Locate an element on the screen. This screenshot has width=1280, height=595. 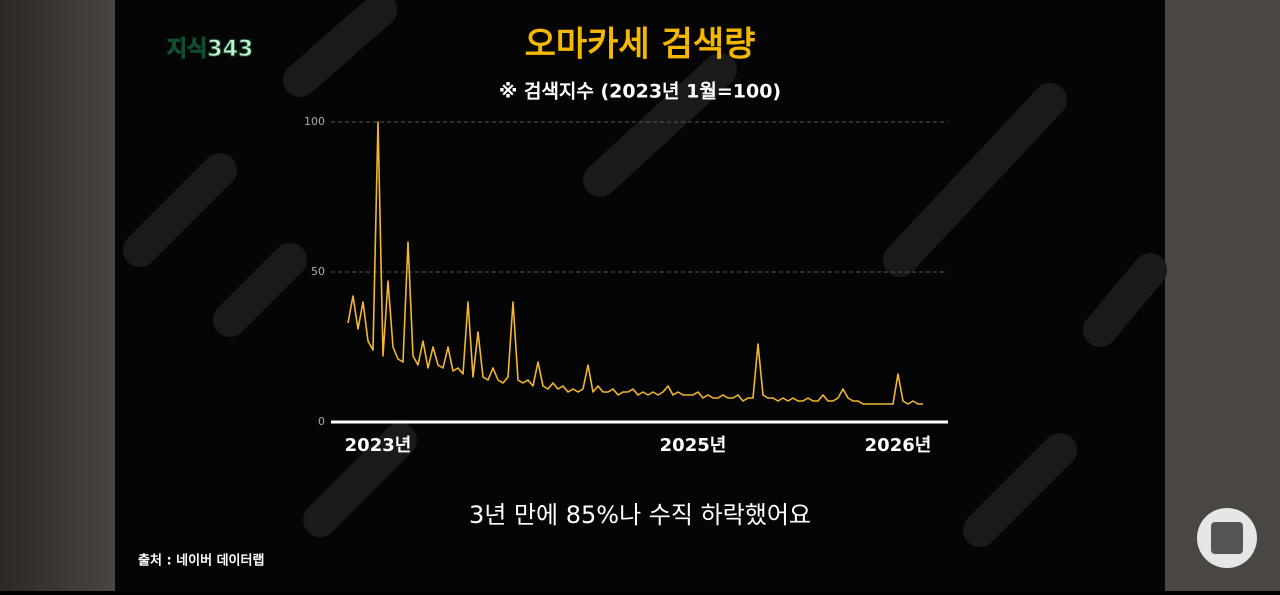
source: 출처 : 네이버 데이터랩 is located at coordinates (201, 561).